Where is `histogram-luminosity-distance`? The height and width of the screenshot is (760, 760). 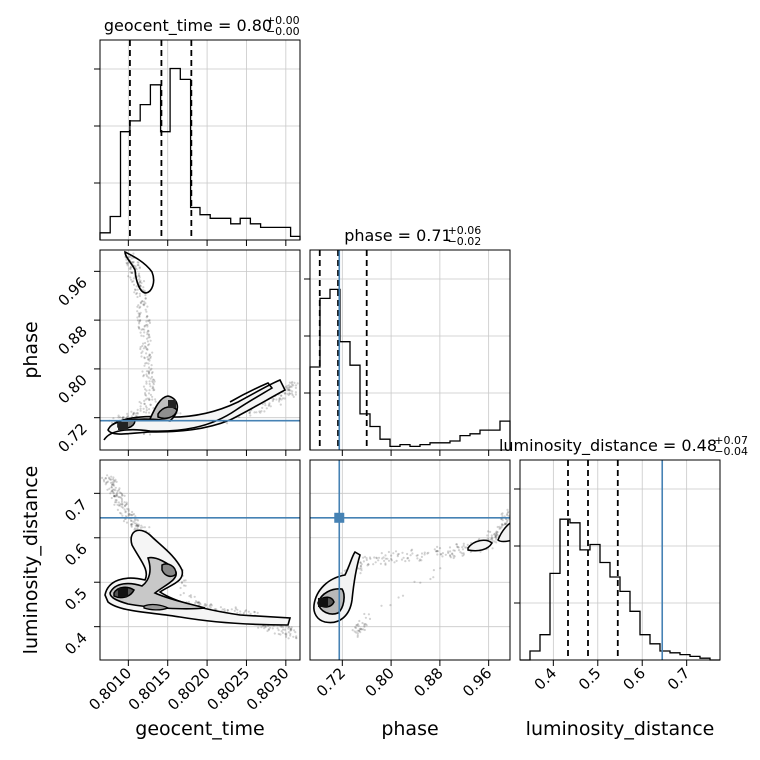 histogram-luminosity-distance is located at coordinates (620, 589).